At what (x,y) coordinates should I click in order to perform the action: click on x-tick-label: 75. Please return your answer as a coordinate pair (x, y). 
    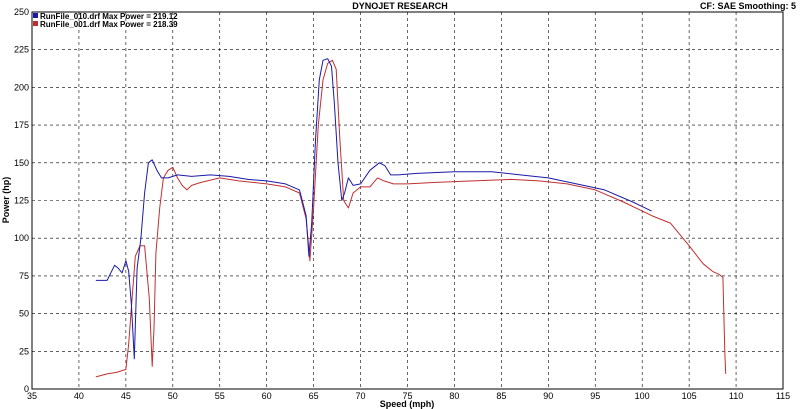
    Looking at the image, I should click on (407, 396).